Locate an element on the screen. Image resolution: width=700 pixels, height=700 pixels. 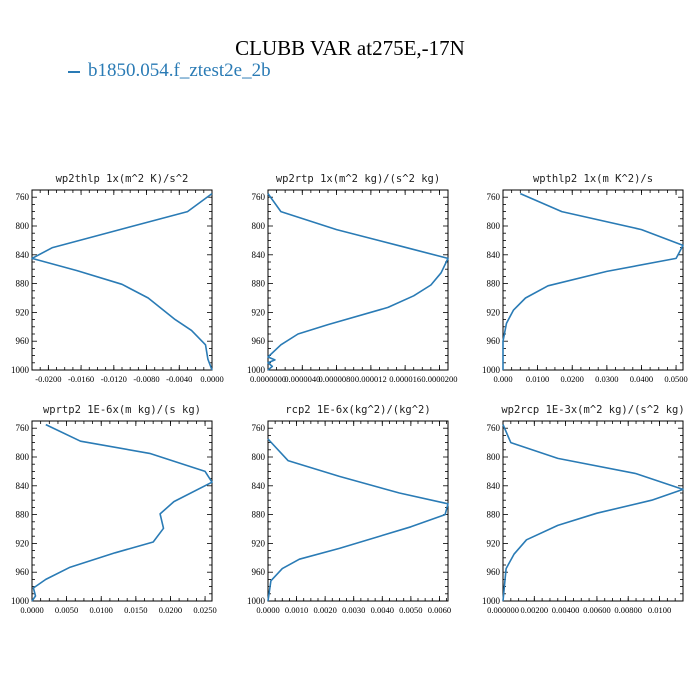
x-tick-label: 0.0010 is located at coordinates (296, 610).